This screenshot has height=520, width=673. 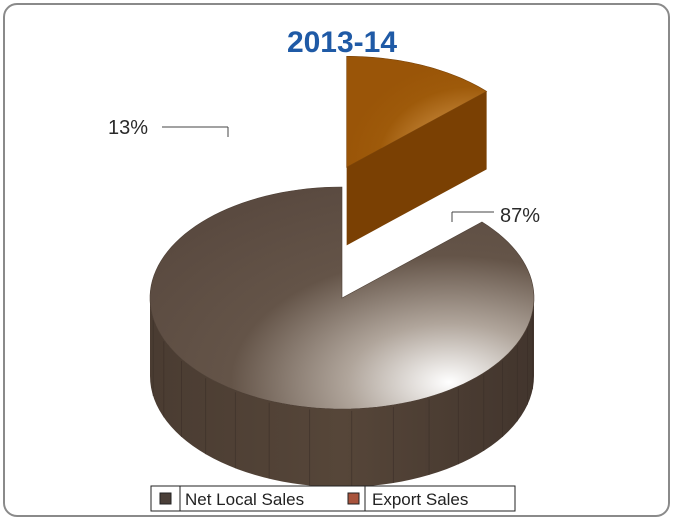 I want to click on pie-slice-side-export-right, so click(x=416, y=168).